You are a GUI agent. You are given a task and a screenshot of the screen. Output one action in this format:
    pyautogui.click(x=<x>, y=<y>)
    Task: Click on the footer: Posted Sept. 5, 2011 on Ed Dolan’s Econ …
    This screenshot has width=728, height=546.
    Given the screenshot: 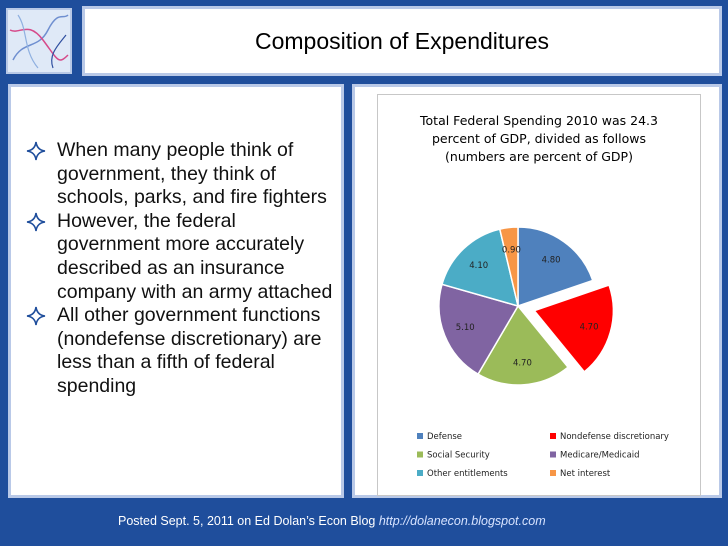 What is the action you would take?
    pyautogui.click(x=332, y=521)
    